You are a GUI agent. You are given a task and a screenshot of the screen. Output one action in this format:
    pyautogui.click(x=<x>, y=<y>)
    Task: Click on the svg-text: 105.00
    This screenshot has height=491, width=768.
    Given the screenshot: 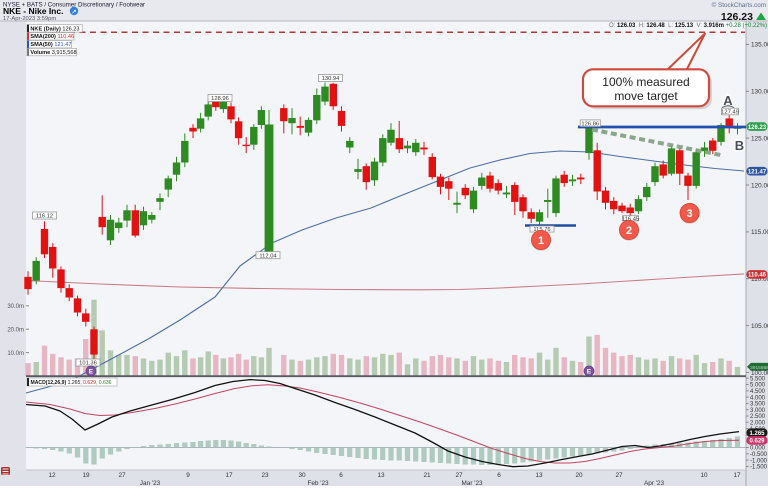 What is the action you would take?
    pyautogui.click(x=759, y=326)
    